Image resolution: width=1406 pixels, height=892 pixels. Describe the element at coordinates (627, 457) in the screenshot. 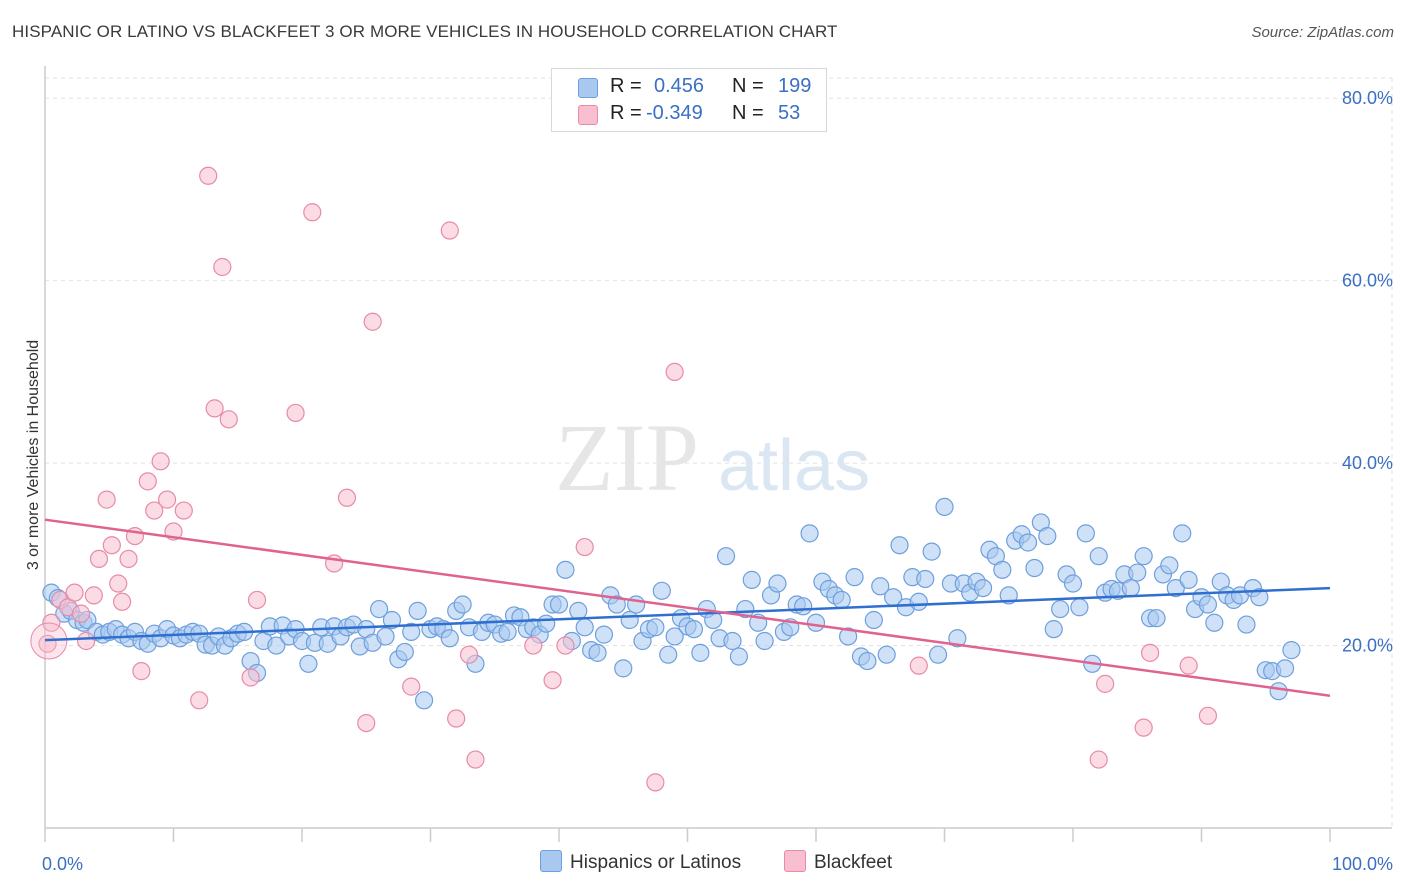

I see `watermark-zip: ZIP` at that location.